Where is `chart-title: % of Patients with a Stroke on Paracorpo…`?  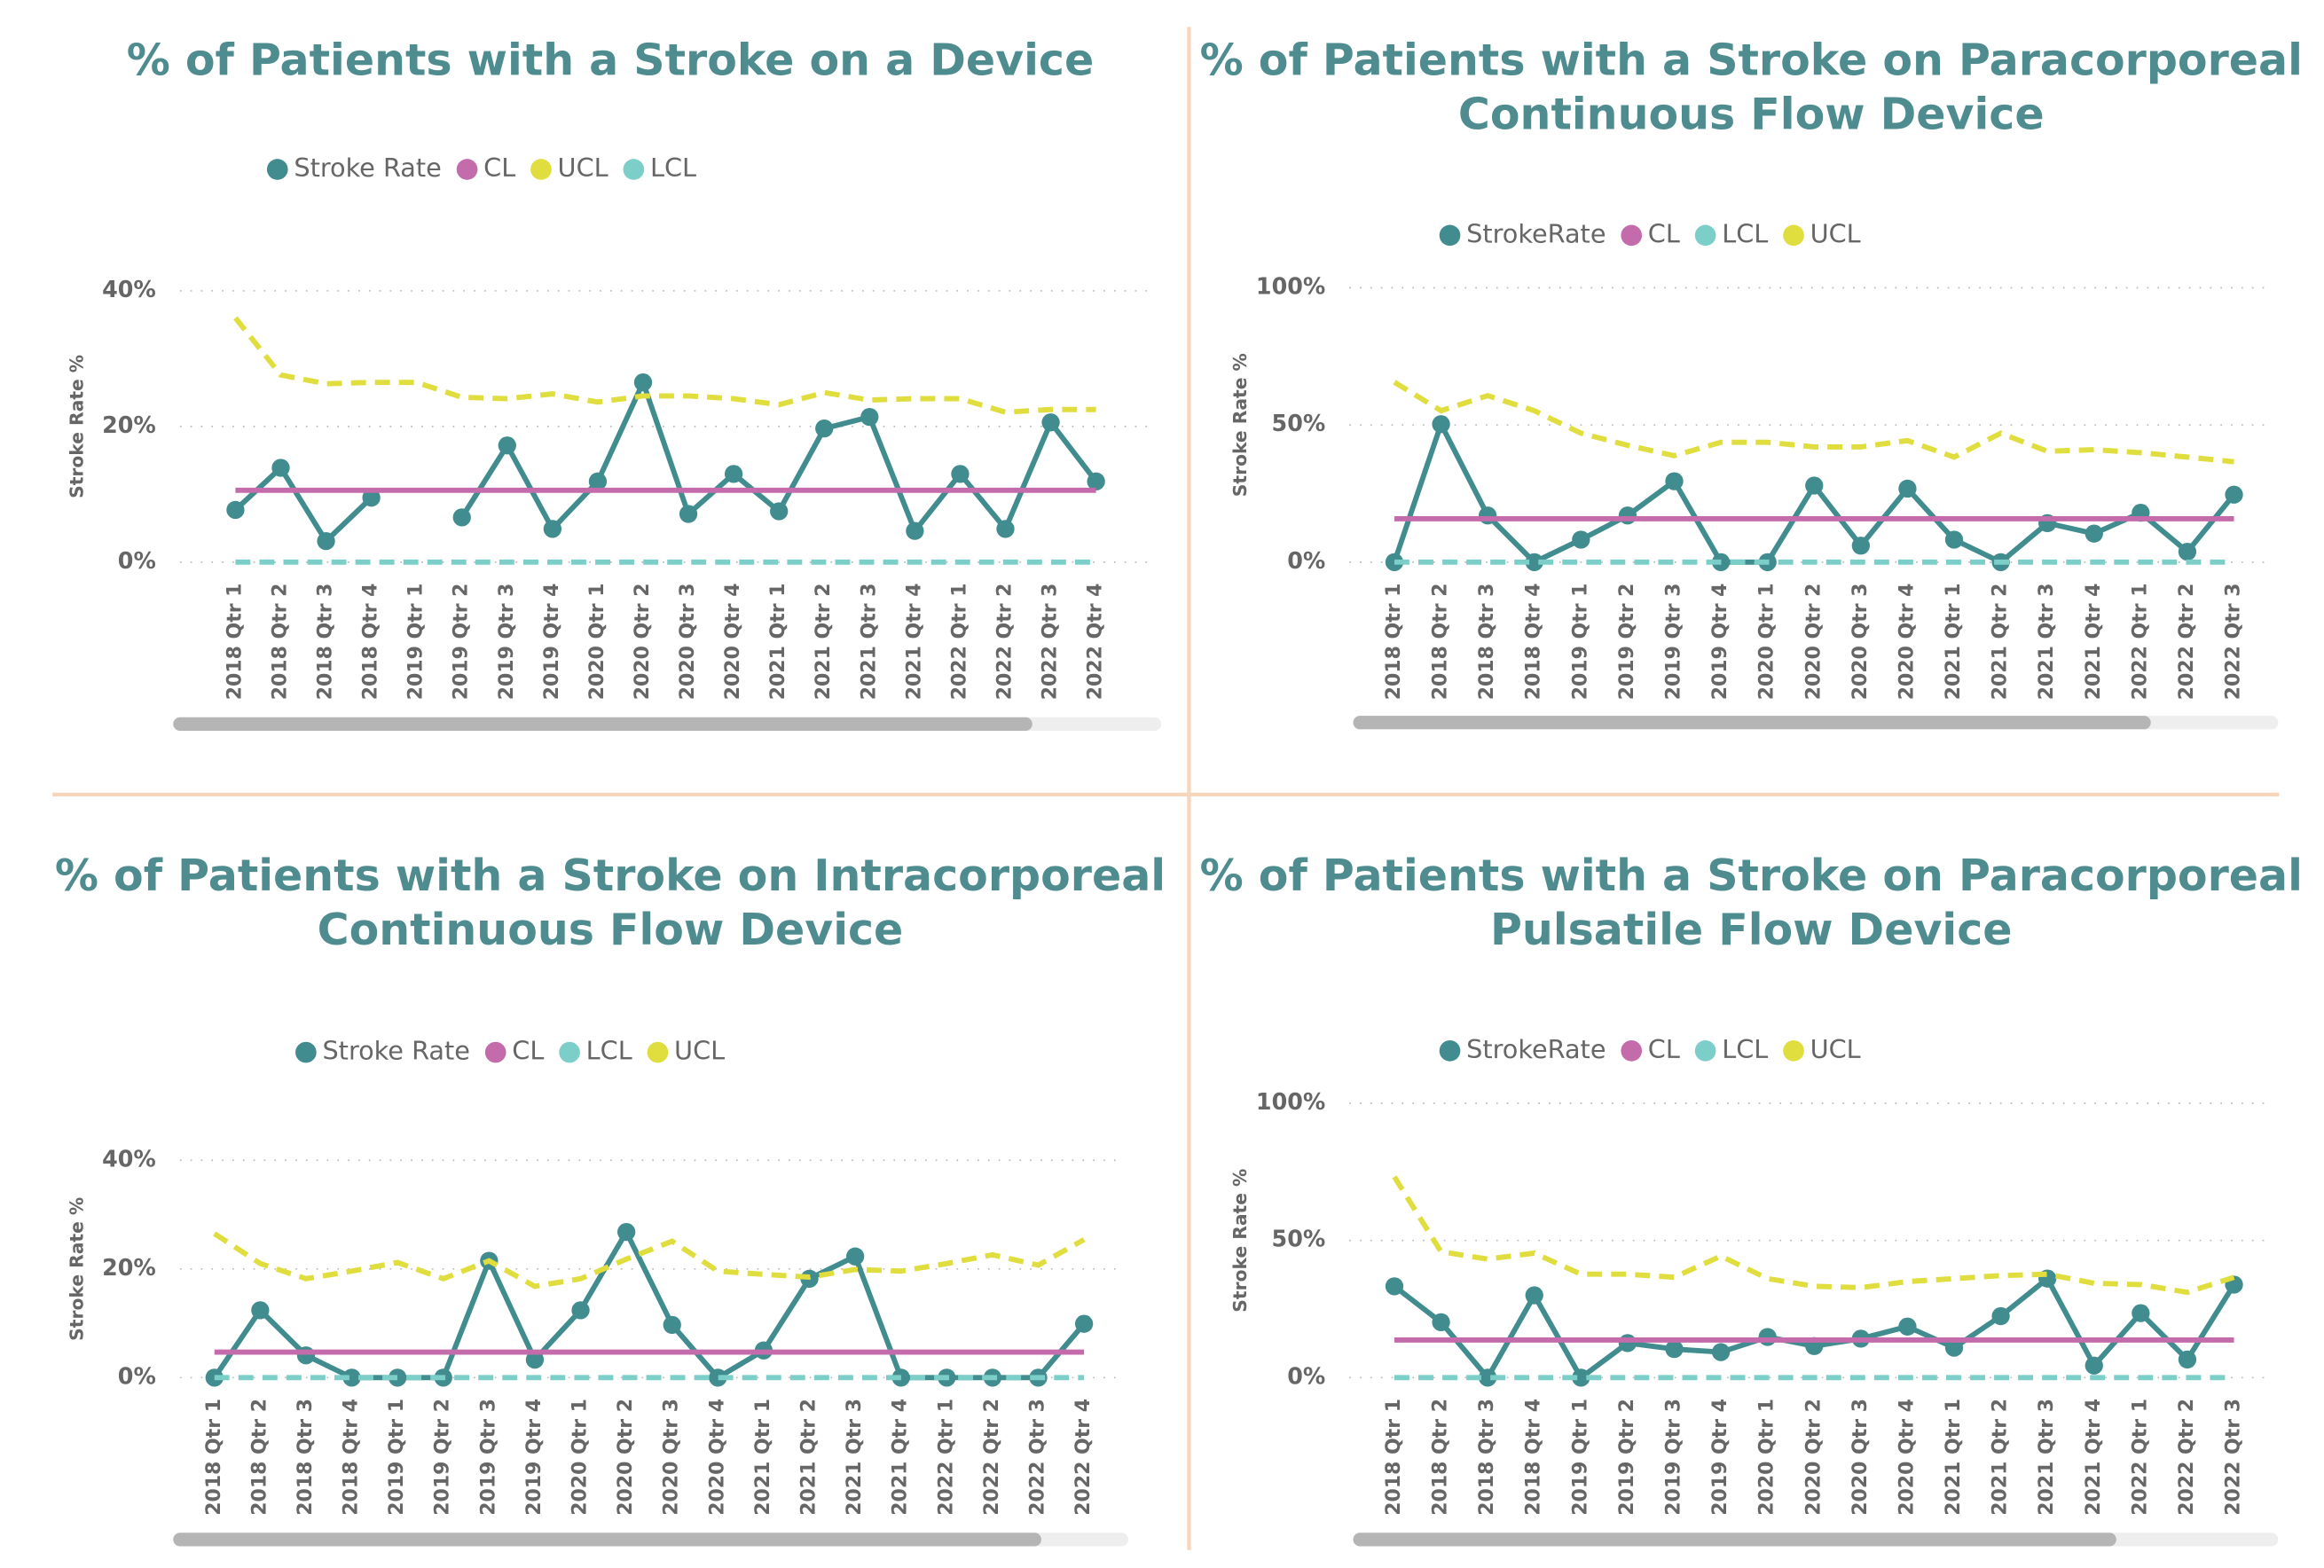
chart-title: % of Patients with a Stroke on Paracorpo… is located at coordinates (1751, 87).